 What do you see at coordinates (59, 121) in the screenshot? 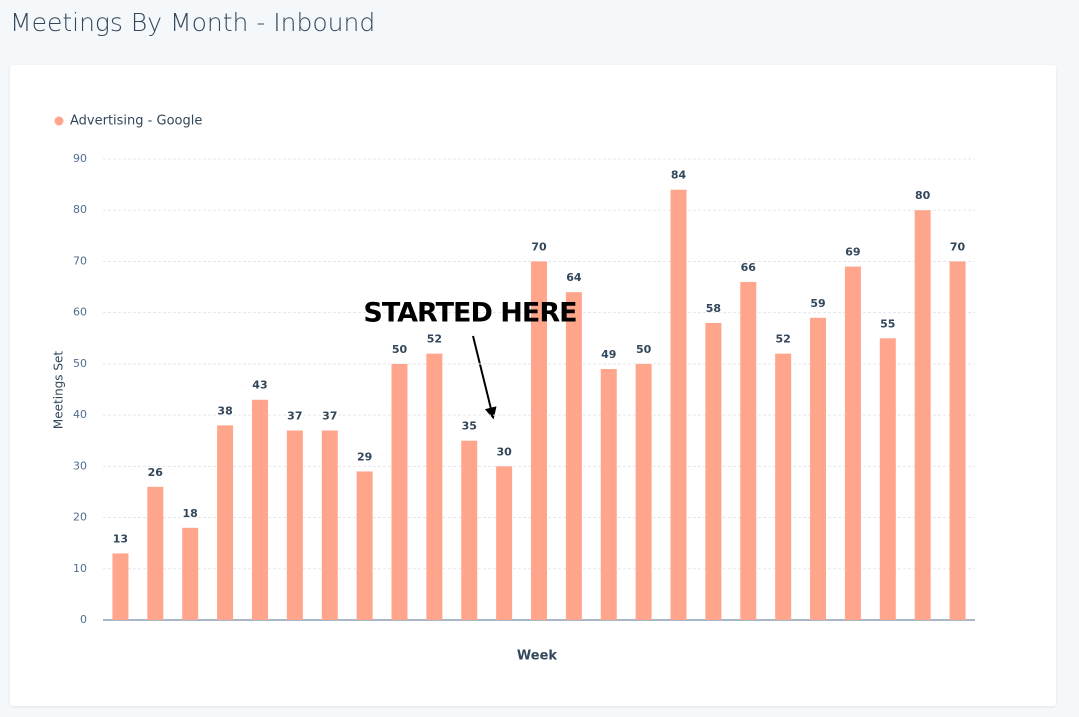
I see `legend-swatch` at bounding box center [59, 121].